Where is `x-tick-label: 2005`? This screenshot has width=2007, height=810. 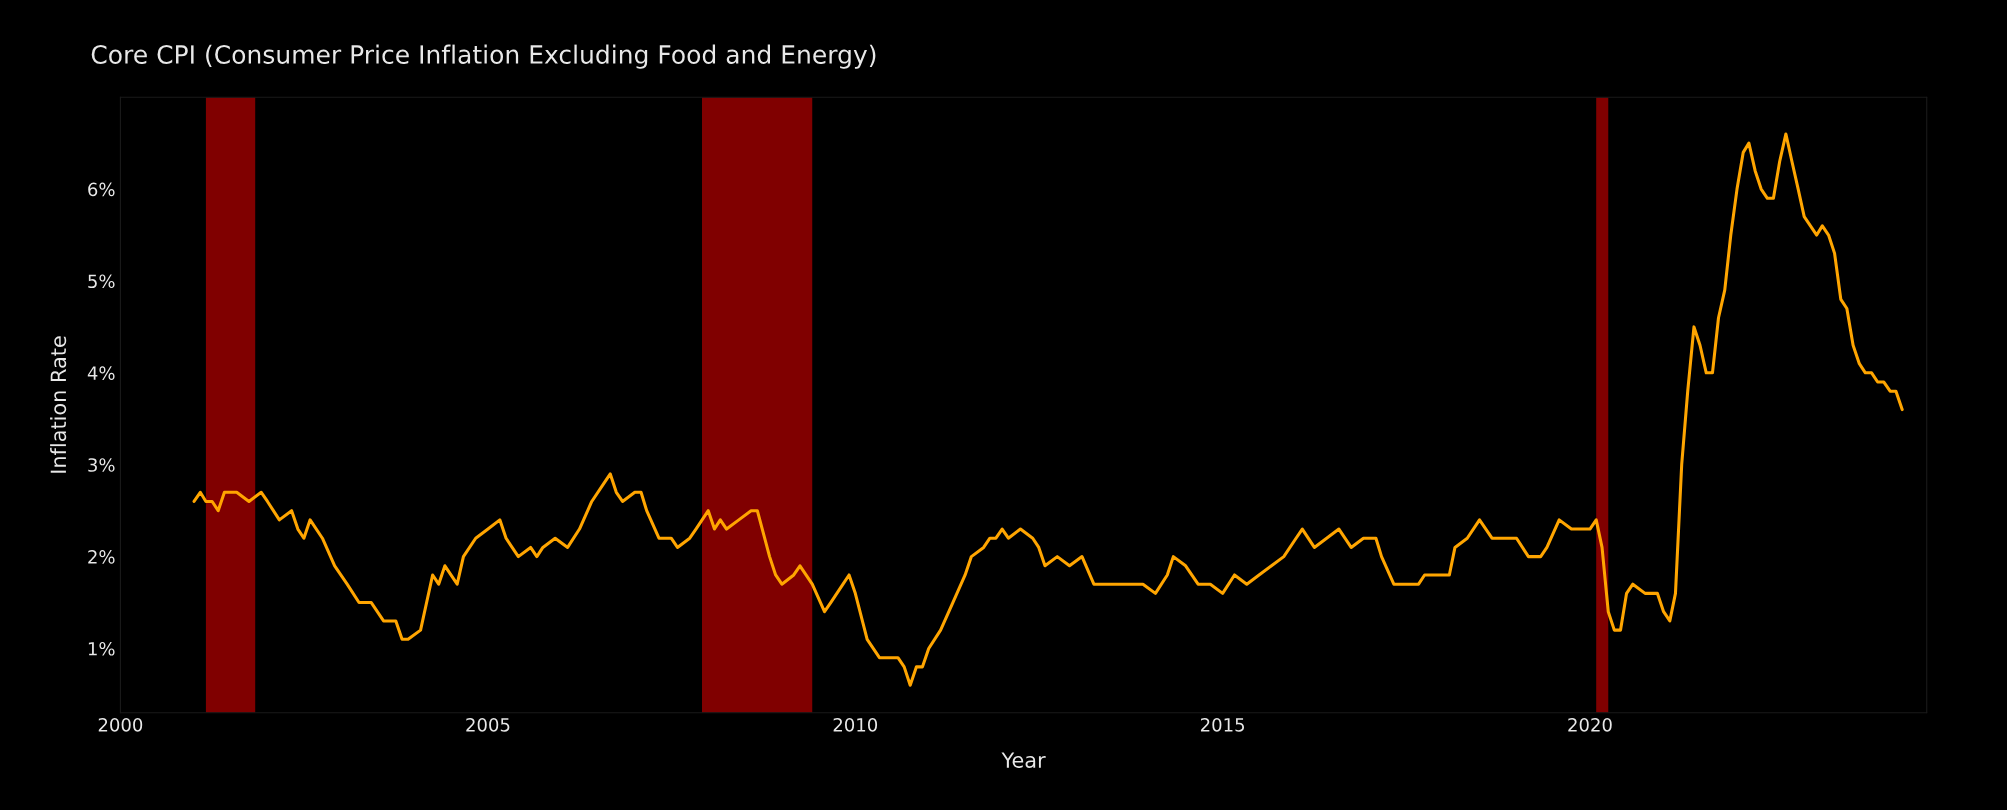
x-tick-label: 2005 is located at coordinates (488, 724).